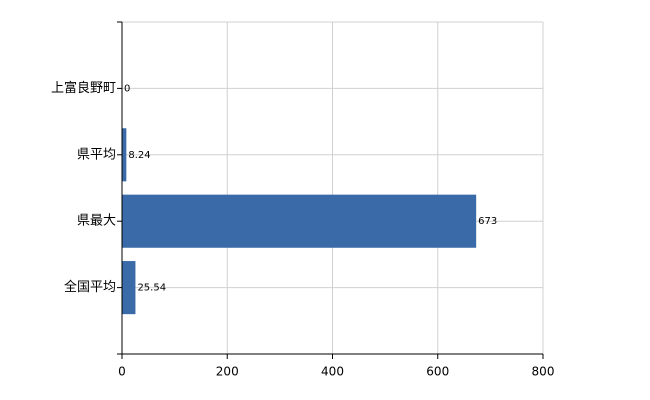 Image resolution: width=650 pixels, height=400 pixels. I want to click on y-tick-label: 県最大, so click(96, 221).